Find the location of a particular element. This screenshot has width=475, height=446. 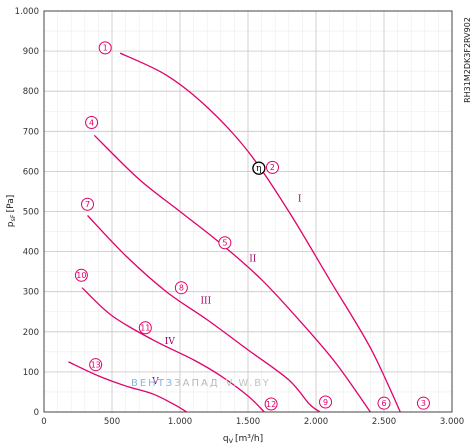

y-axis-label: psF[Pa] is located at coordinates (11, 211).